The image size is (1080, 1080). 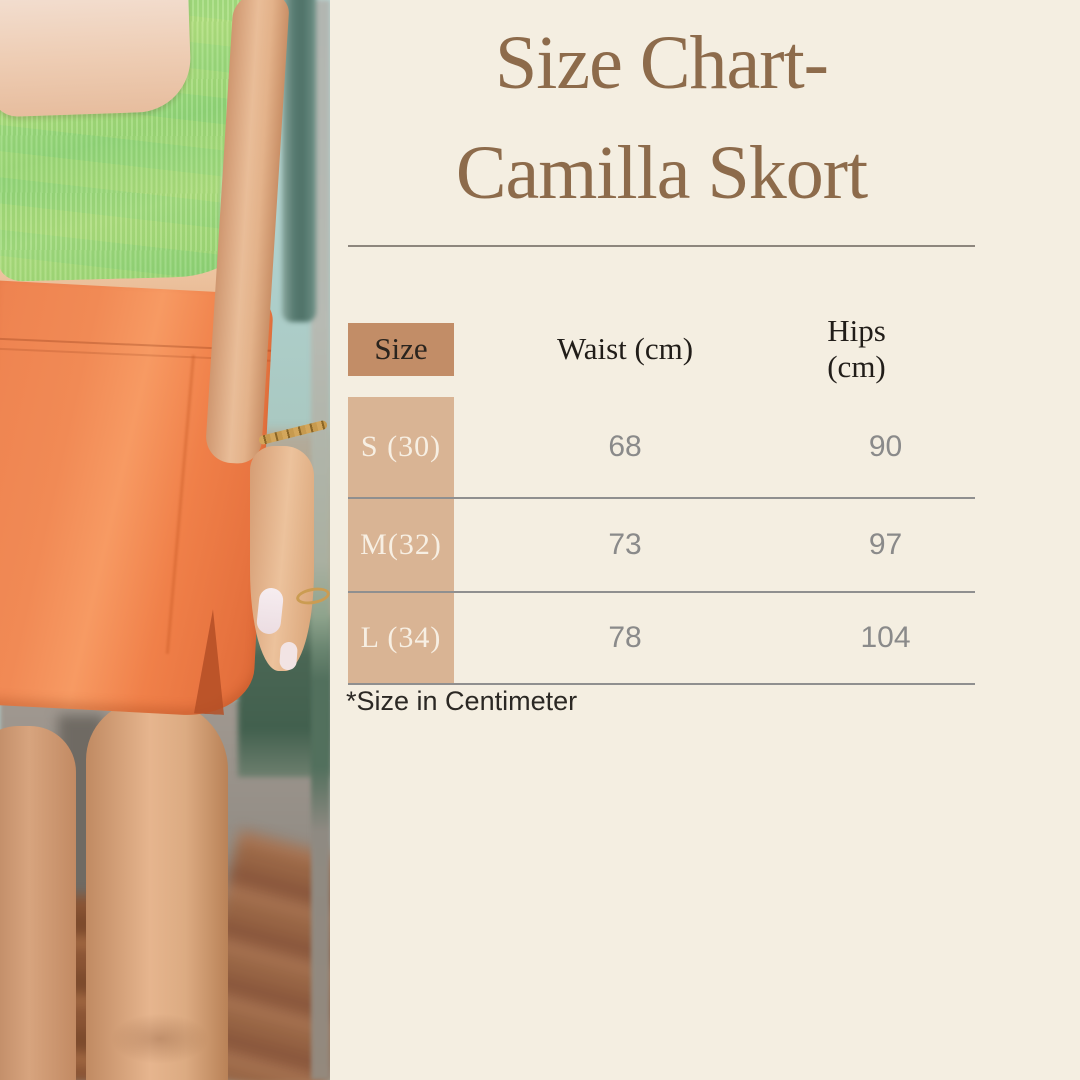 I want to click on hips-value: 97, so click(x=885, y=544).